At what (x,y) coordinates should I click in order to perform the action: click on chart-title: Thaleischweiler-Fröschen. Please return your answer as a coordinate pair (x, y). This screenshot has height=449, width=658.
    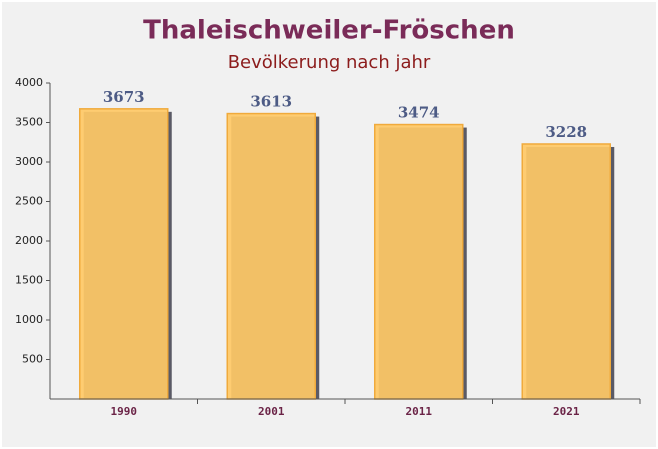
    Looking at the image, I should click on (329, 31).